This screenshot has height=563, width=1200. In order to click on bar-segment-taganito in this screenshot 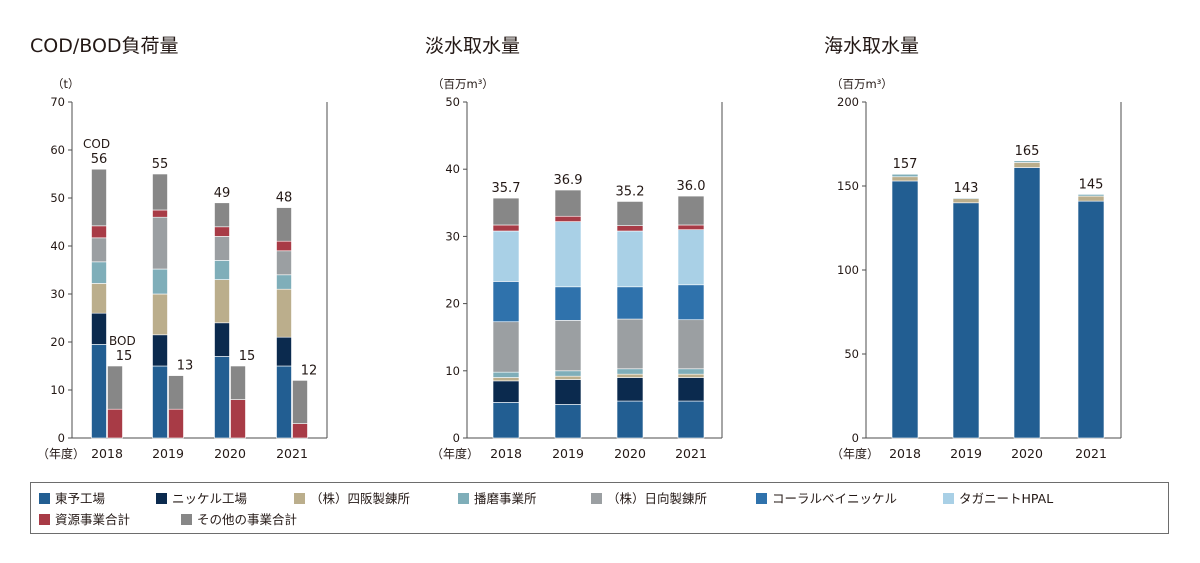, I will do `click(506, 256)`.